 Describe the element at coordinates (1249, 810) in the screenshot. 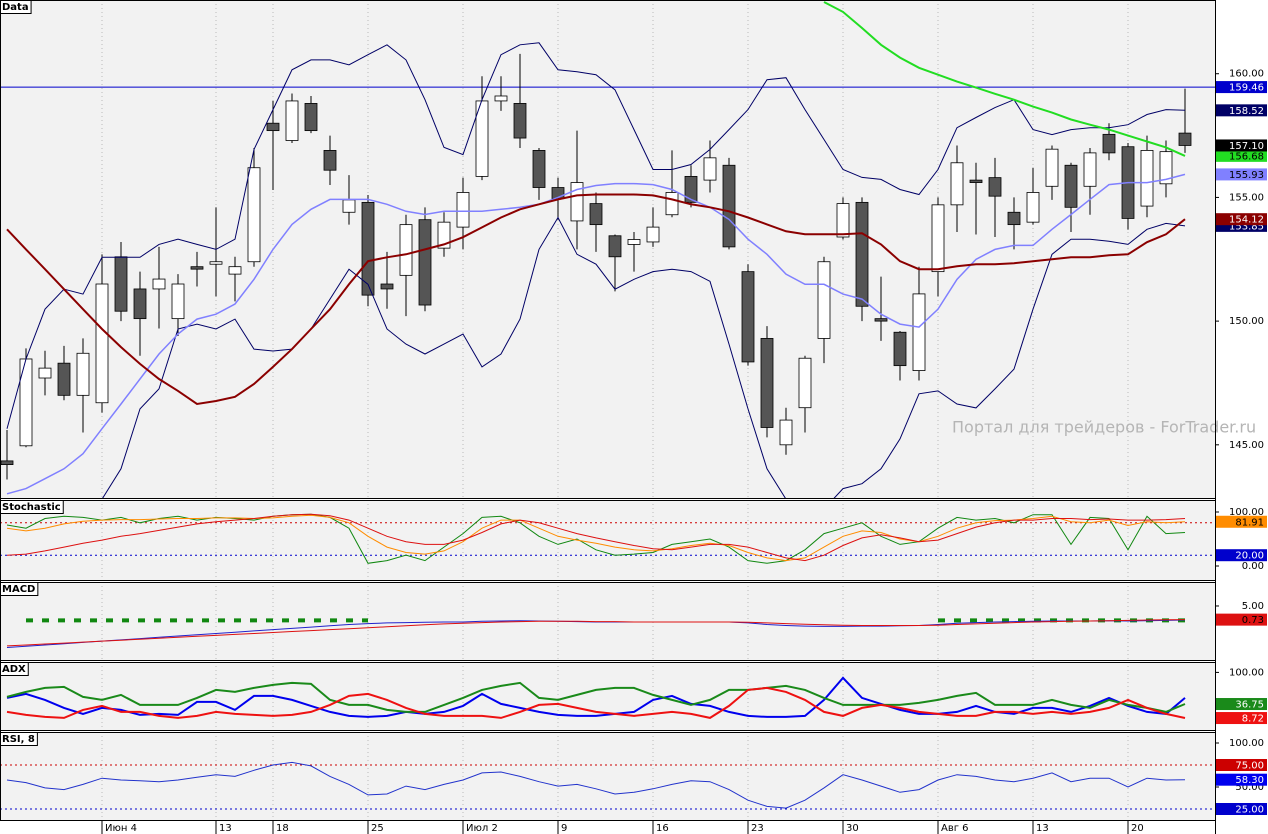

I see `value-badge-label: 25.00` at that location.